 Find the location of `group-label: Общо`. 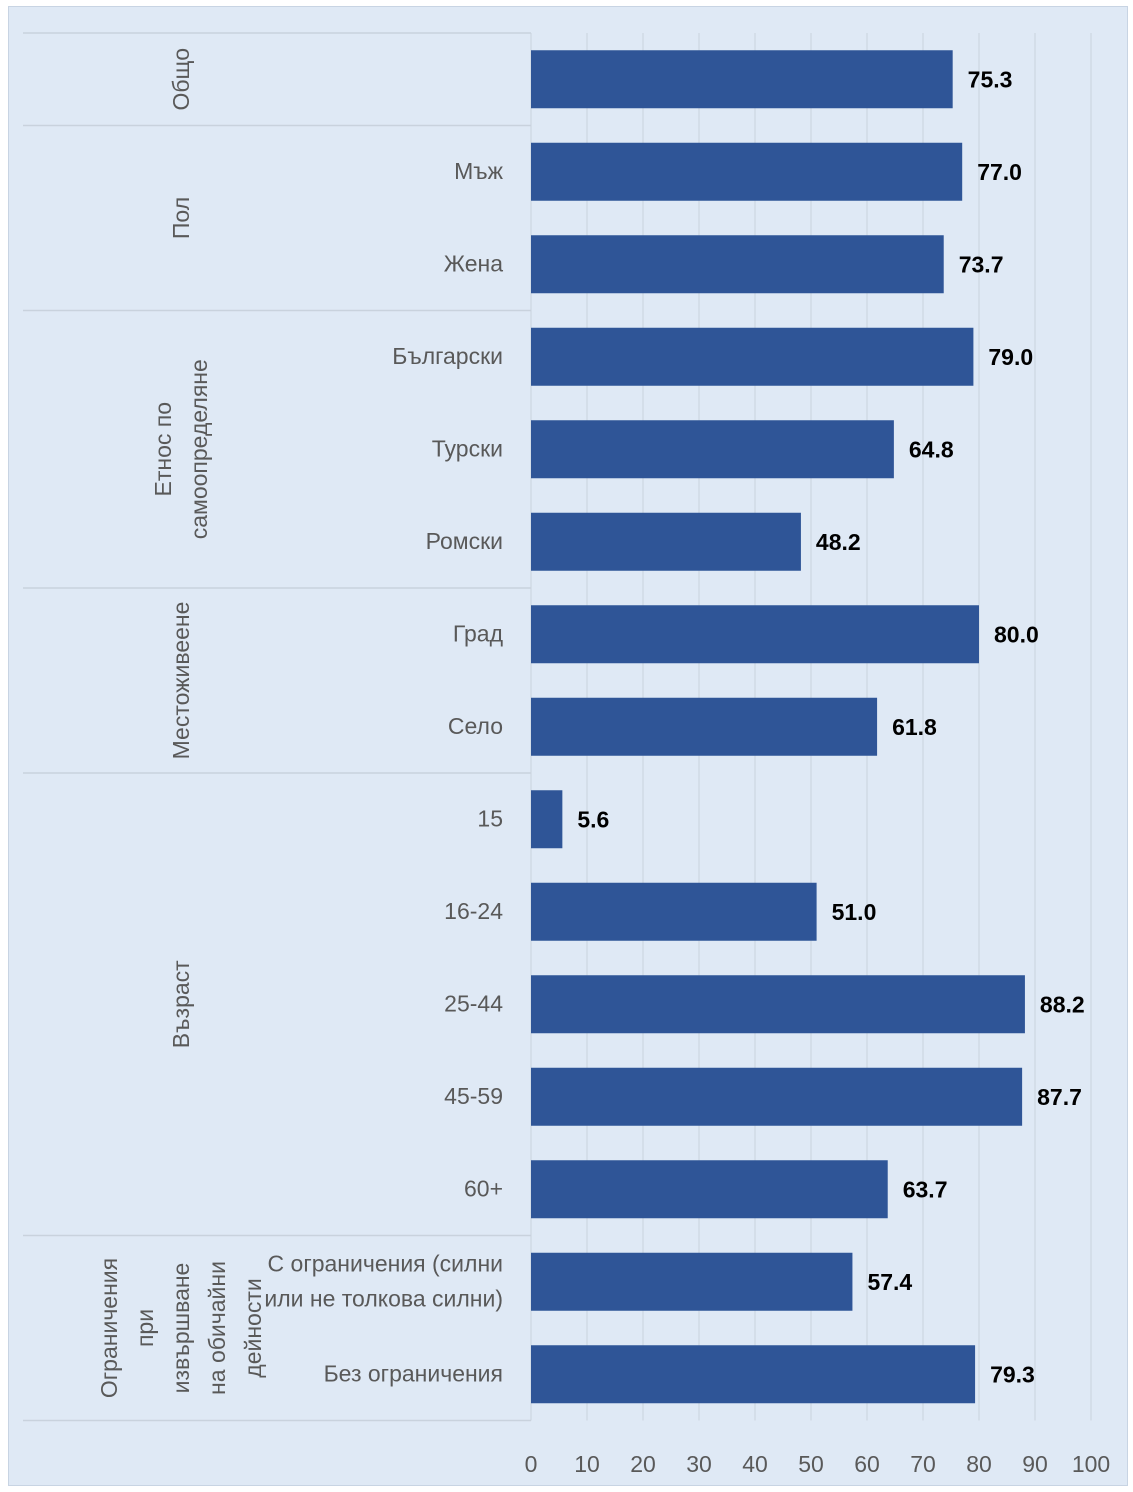

group-label: Общо is located at coordinates (181, 79).